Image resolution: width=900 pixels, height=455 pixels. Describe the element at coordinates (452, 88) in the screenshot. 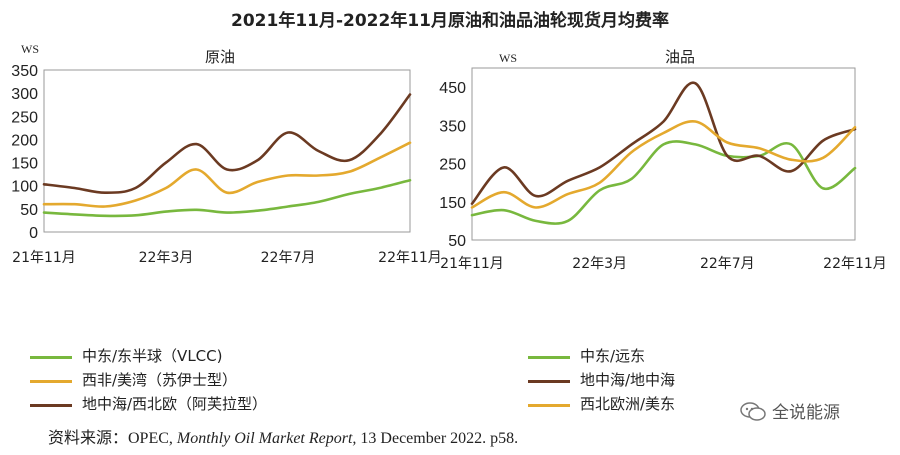

I see `y-tick-label: 450` at that location.